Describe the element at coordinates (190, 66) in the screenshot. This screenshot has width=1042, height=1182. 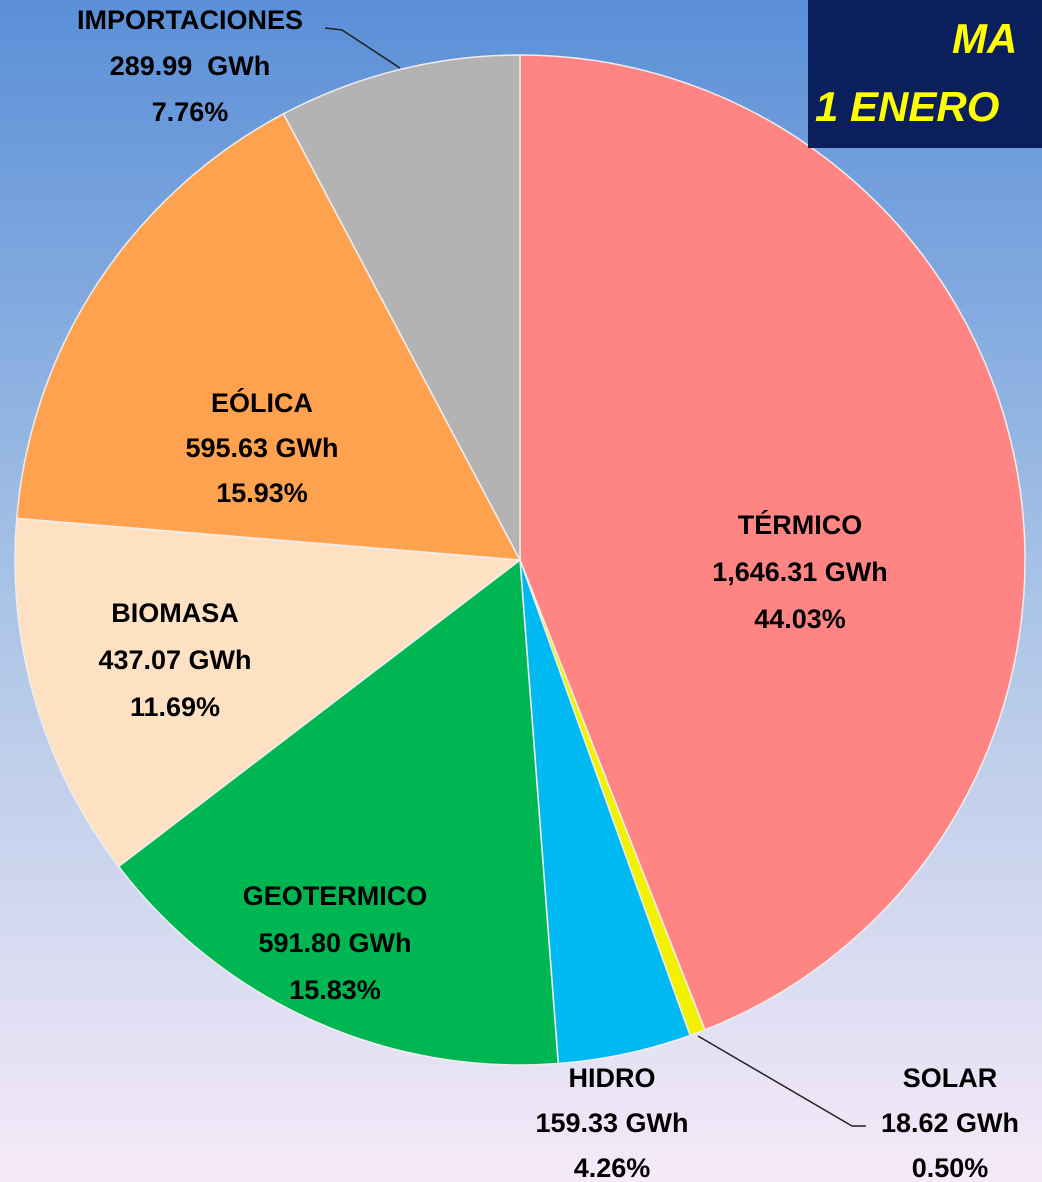
I see `value-label: 289.99 GWh` at that location.